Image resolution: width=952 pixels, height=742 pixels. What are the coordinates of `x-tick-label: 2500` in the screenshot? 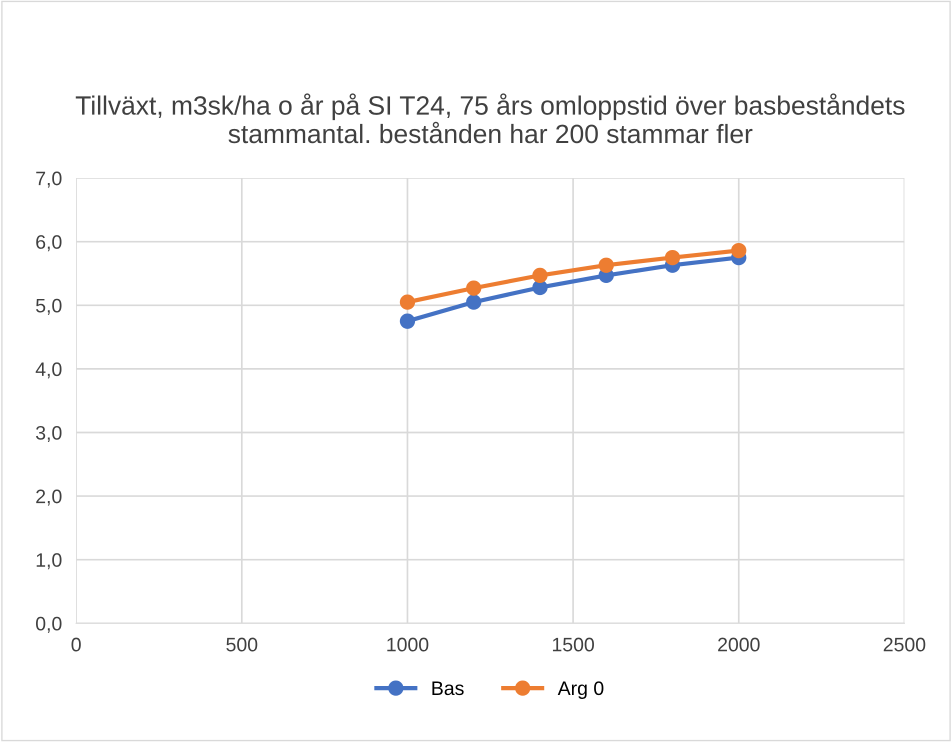 It's located at (905, 645).